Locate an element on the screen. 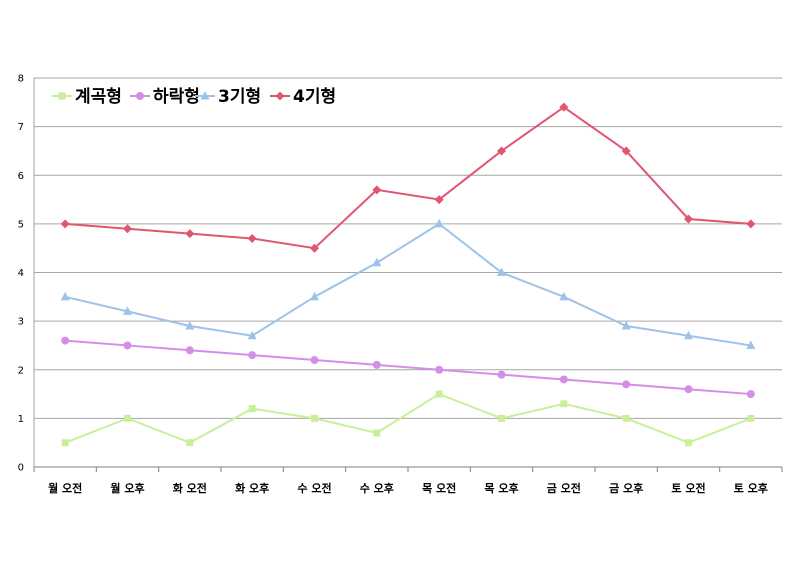 This screenshot has height=566, width=800. x-tick-label: 토 오후 is located at coordinates (751, 488).